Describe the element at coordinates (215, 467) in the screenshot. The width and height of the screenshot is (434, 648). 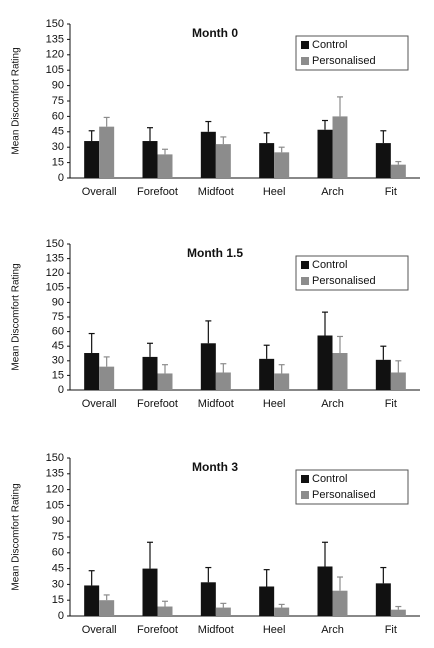
I see `chart-title: Month 3` at that location.